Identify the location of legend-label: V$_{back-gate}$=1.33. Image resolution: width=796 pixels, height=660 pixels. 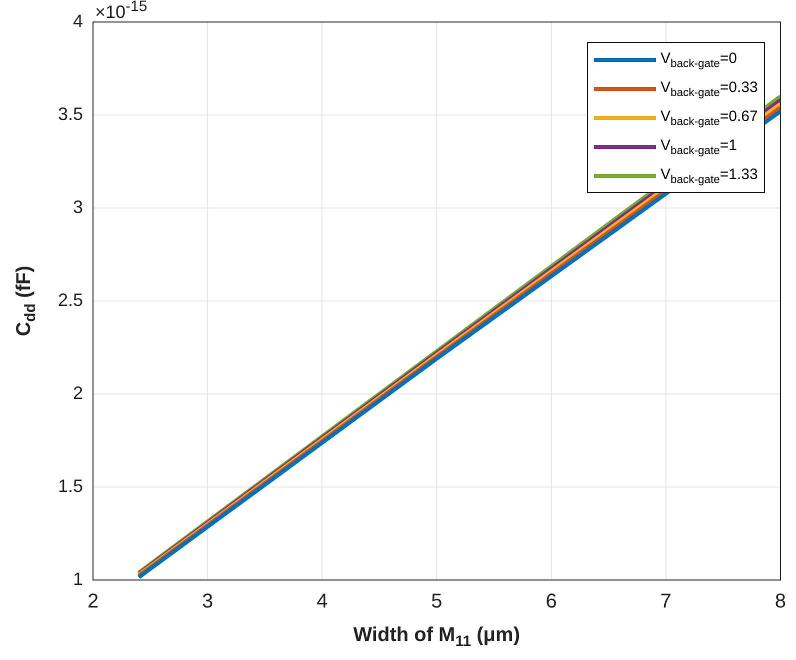
(709, 176).